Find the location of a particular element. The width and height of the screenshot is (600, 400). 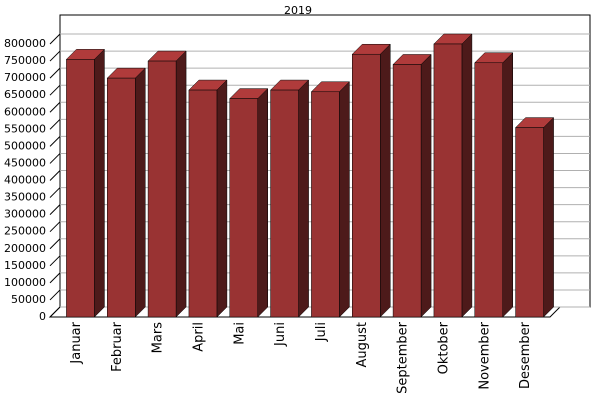

y-tick-label: 350000 is located at coordinates (25, 197).